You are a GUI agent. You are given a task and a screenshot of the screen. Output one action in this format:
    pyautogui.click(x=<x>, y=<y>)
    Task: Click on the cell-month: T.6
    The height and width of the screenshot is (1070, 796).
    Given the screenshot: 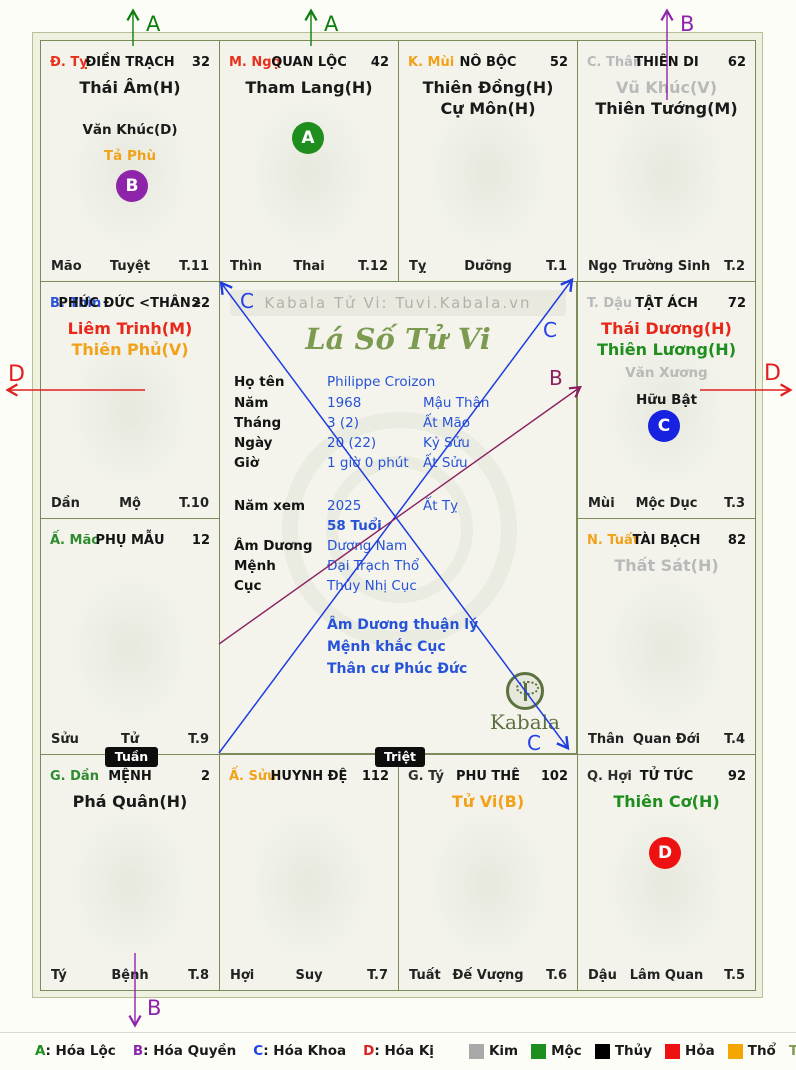 What is the action you would take?
    pyautogui.click(x=556, y=975)
    